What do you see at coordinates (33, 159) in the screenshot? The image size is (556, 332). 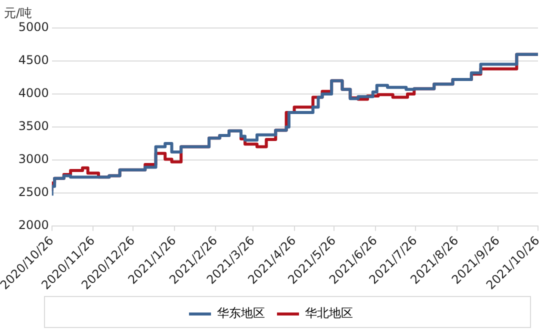 I see `y-tick-label: 3000` at bounding box center [33, 159].